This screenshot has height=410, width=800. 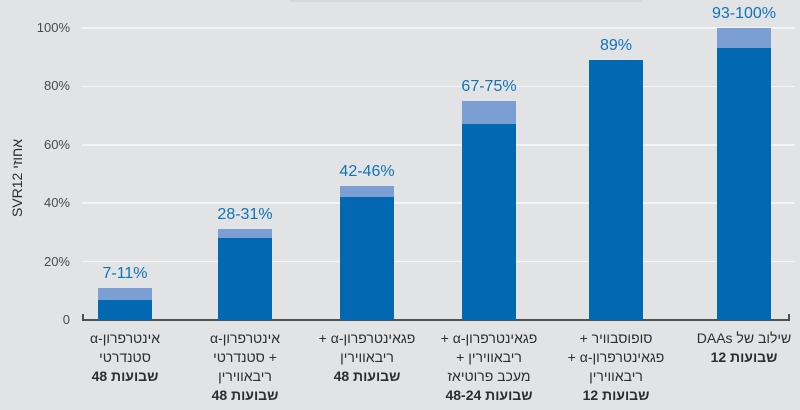 What do you see at coordinates (738, 348) in the screenshot?
I see `bar-6-category-label: שילוב של DAAs 12 שבועות` at bounding box center [738, 348].